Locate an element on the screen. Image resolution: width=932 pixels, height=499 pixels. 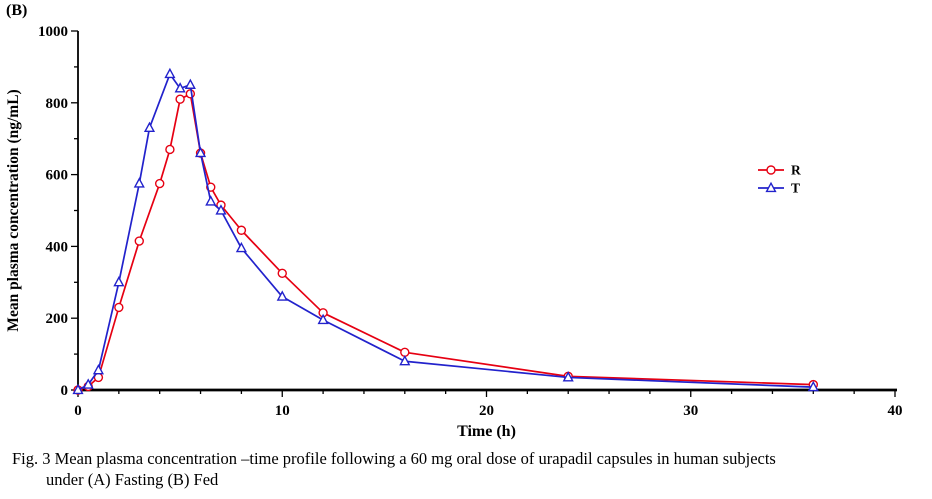
panel-label: (B) is located at coordinates (17, 10).